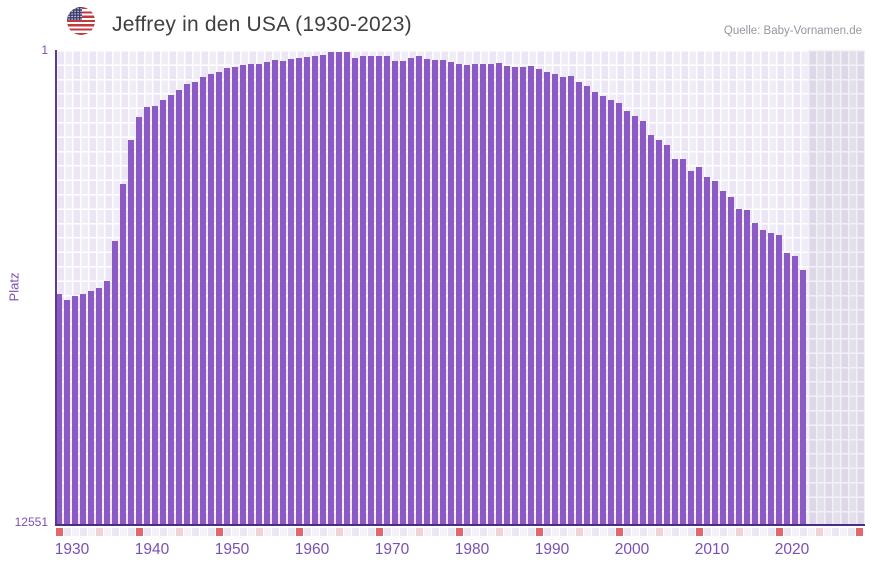  What do you see at coordinates (155, 315) in the screenshot?
I see `bar-1942` at bounding box center [155, 315].